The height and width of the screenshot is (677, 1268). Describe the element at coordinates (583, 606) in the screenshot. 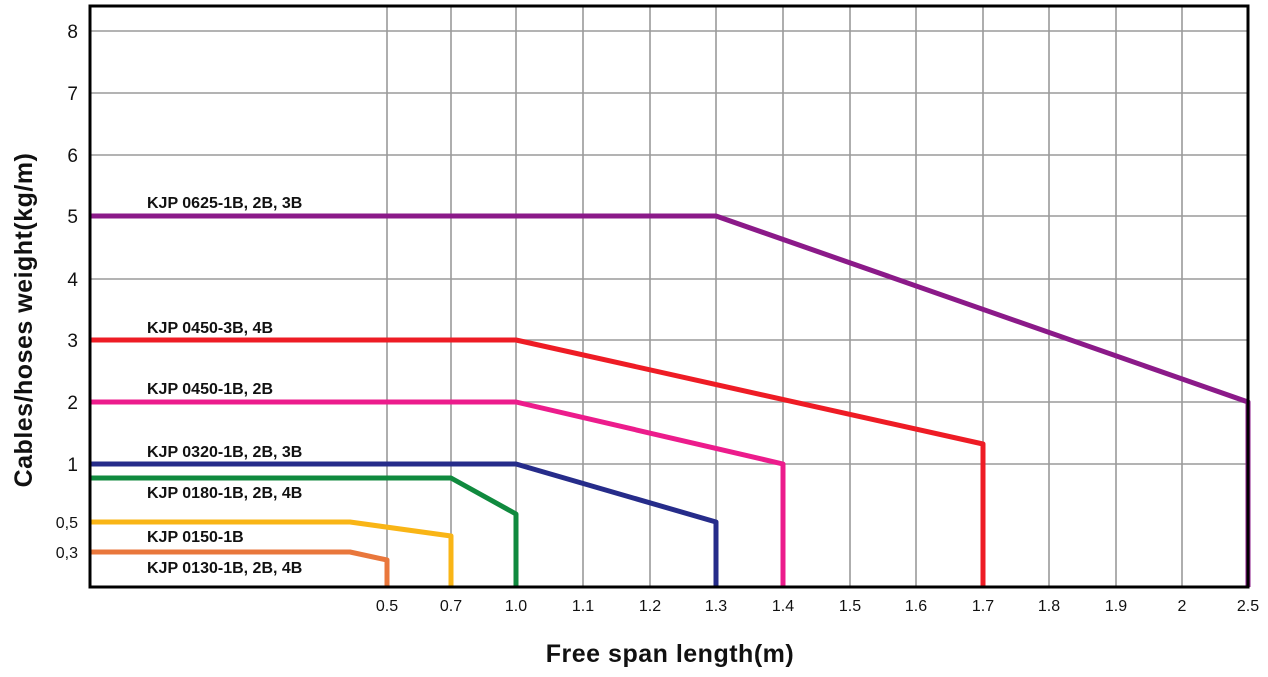

I see `x-tick-label: 1.1` at that location.